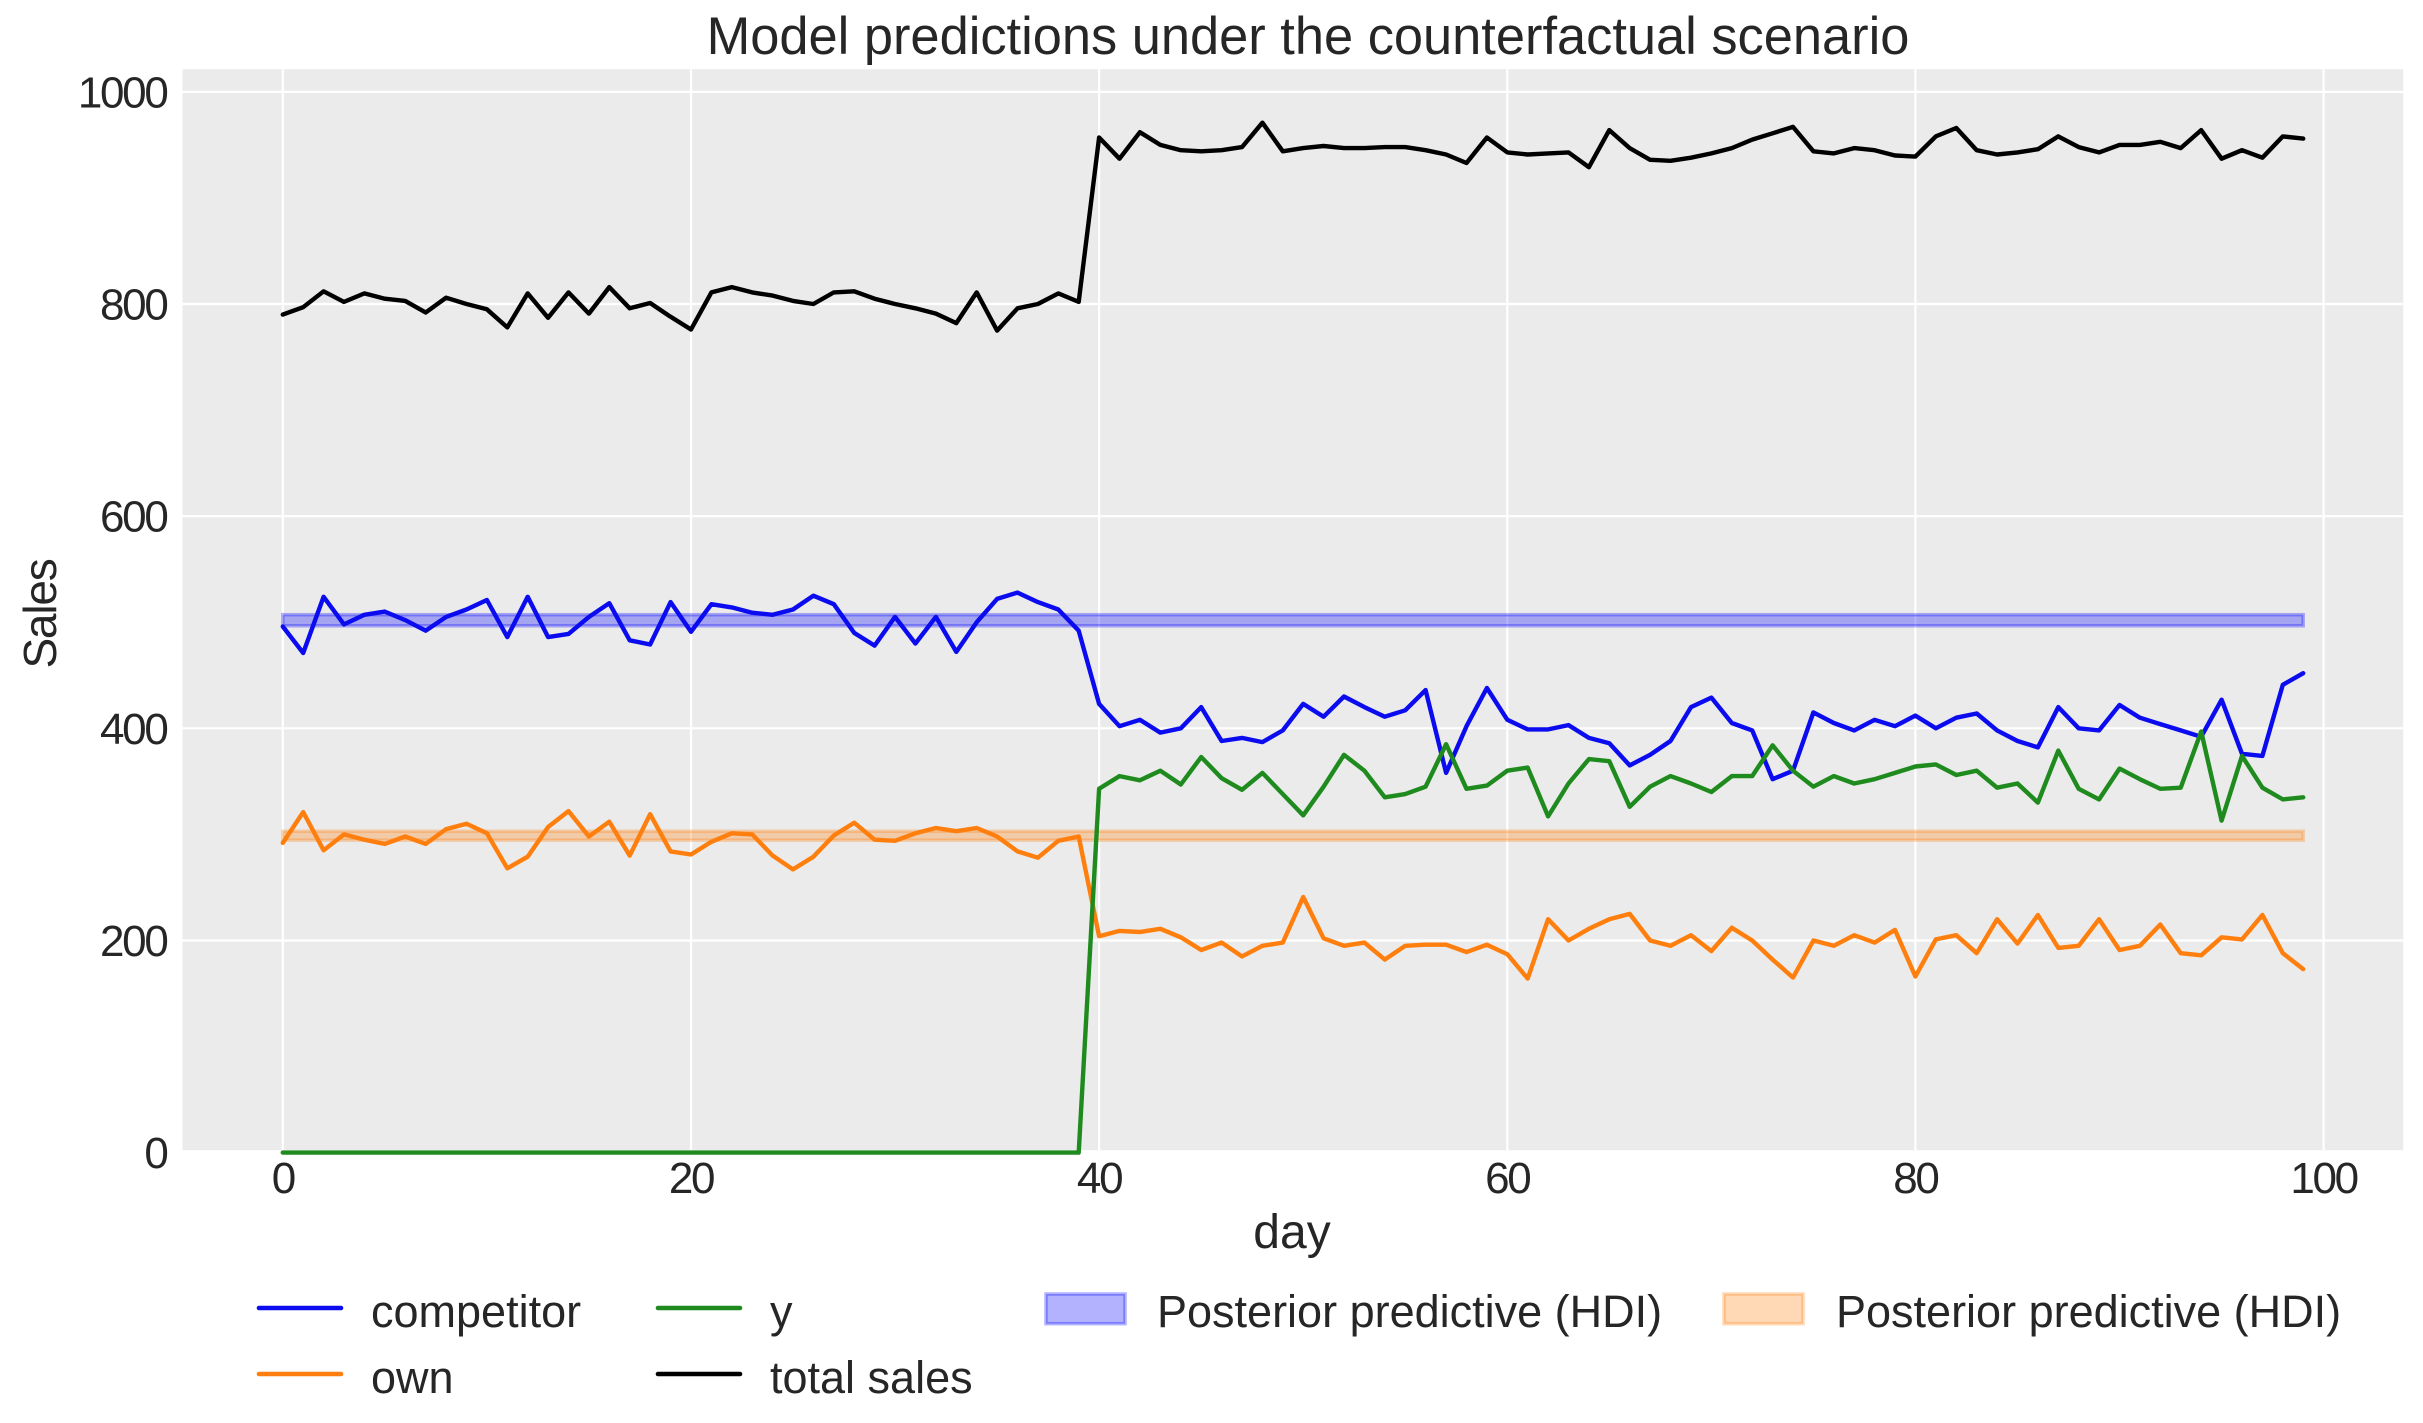 This screenshot has width=2423, height=1423. I want to click on svg-text: 800, so click(133, 305).